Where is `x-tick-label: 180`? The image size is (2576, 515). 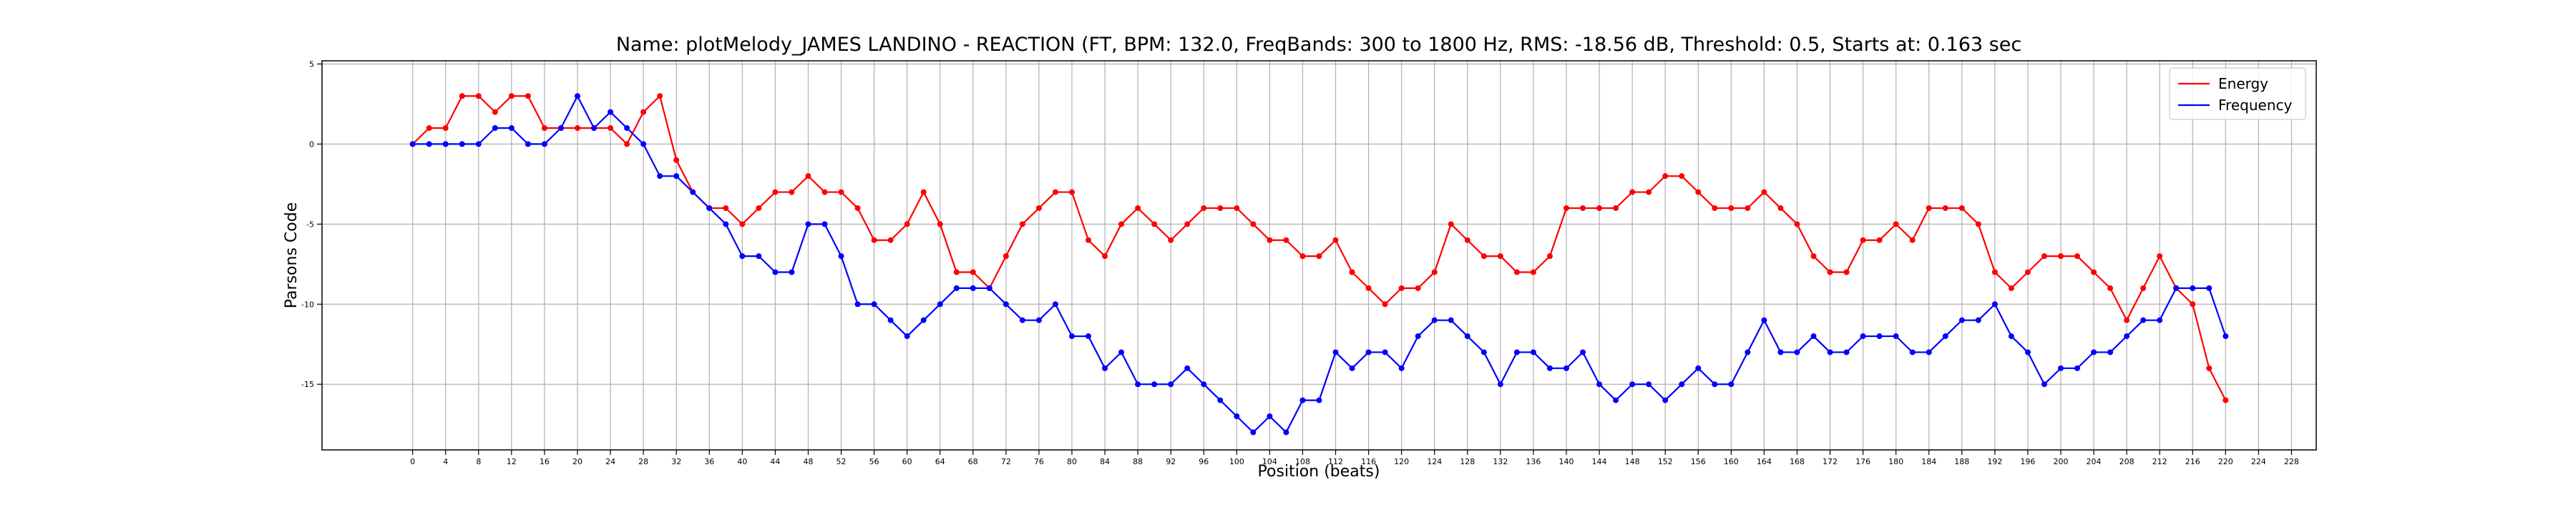 x-tick-label: 180 is located at coordinates (1895, 461).